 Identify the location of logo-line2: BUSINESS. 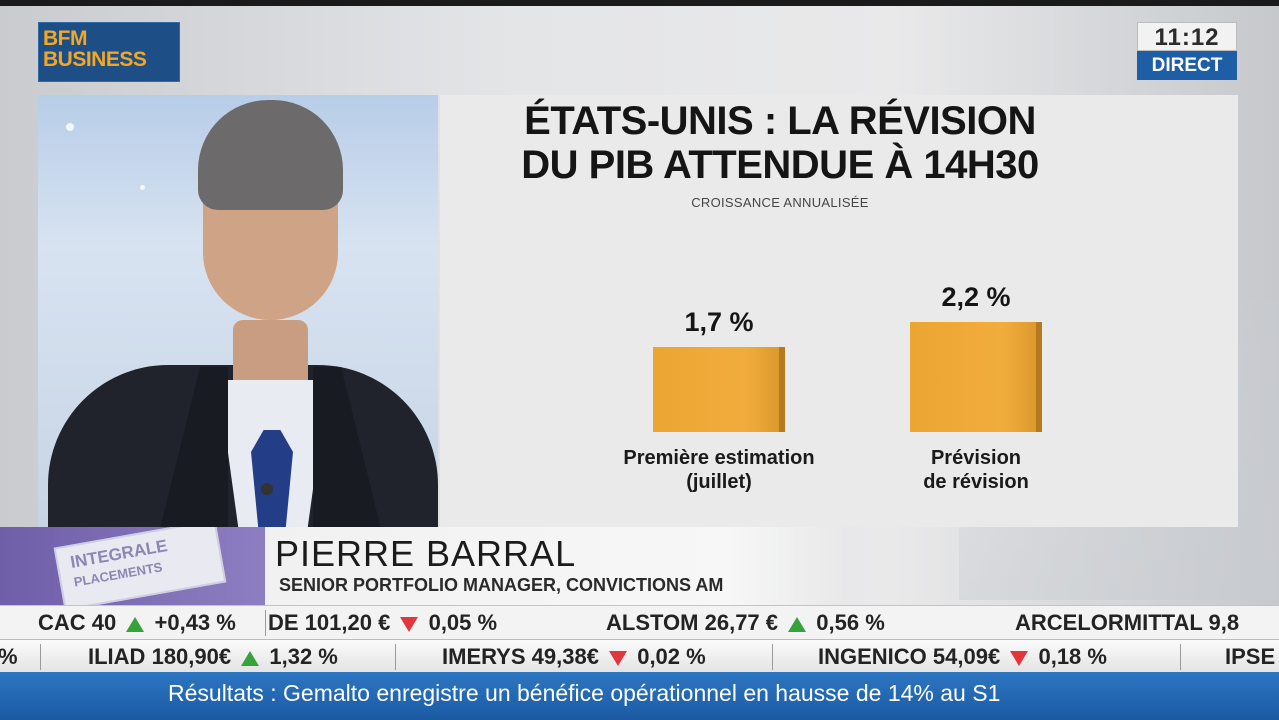
(95, 59).